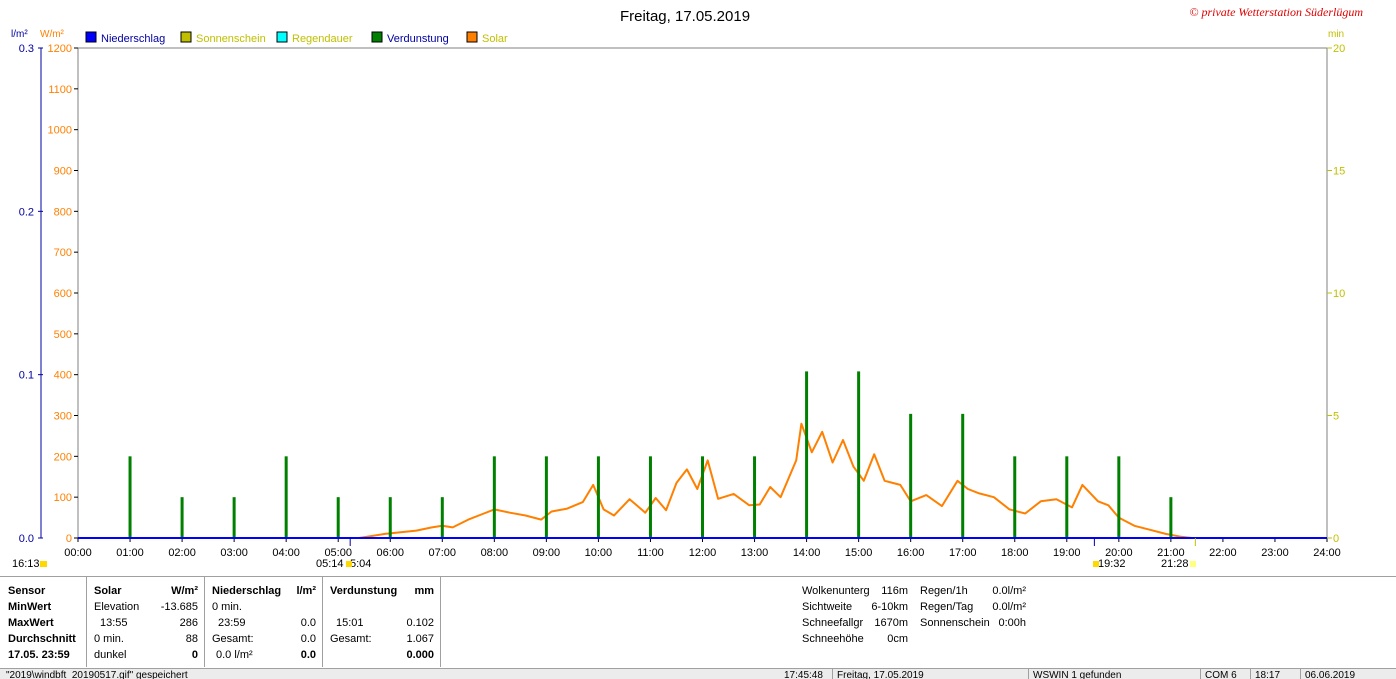  What do you see at coordinates (963, 553) in the screenshot?
I see `x-tick-label: 17:00` at bounding box center [963, 553].